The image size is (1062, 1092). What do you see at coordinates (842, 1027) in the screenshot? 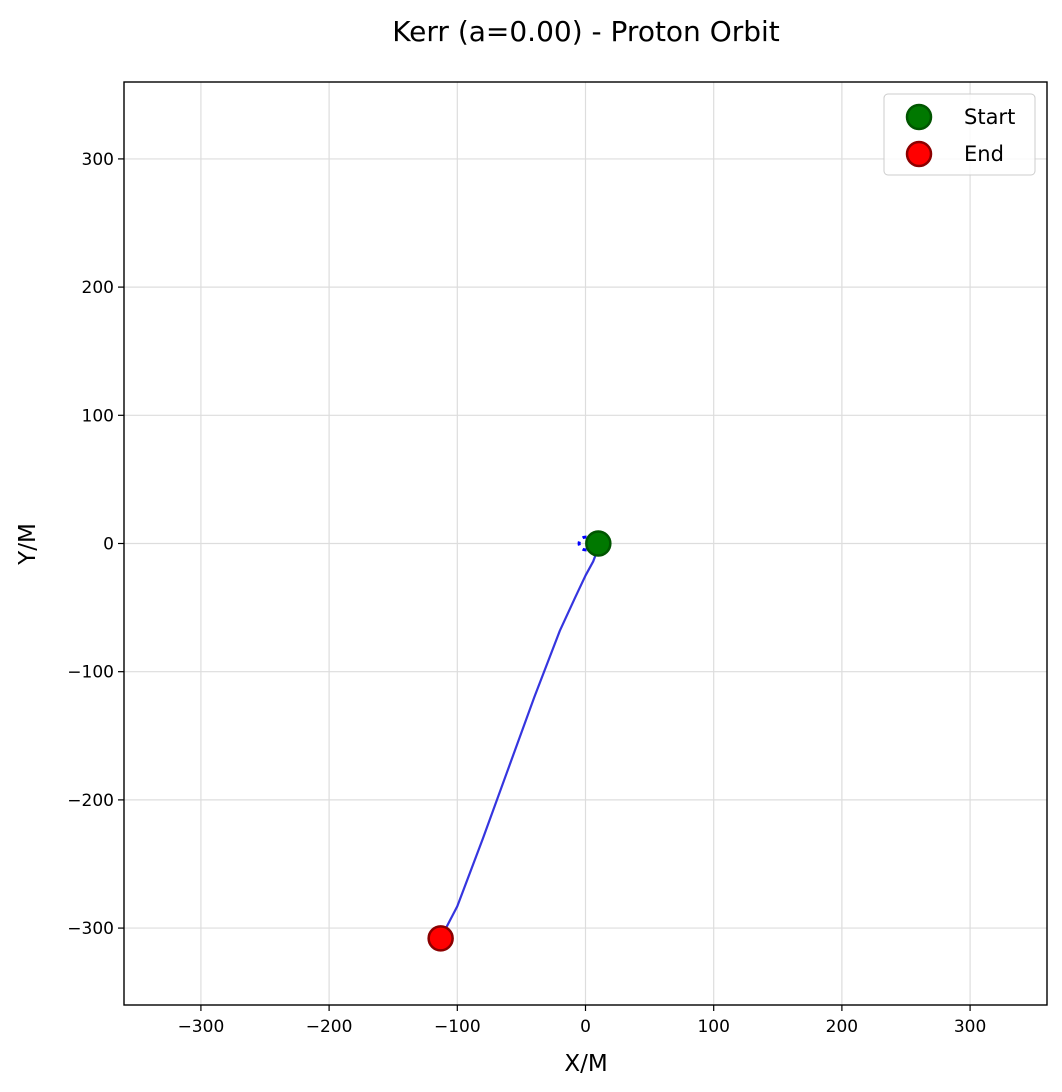
I see `x-tick-label: 200` at bounding box center [842, 1027].